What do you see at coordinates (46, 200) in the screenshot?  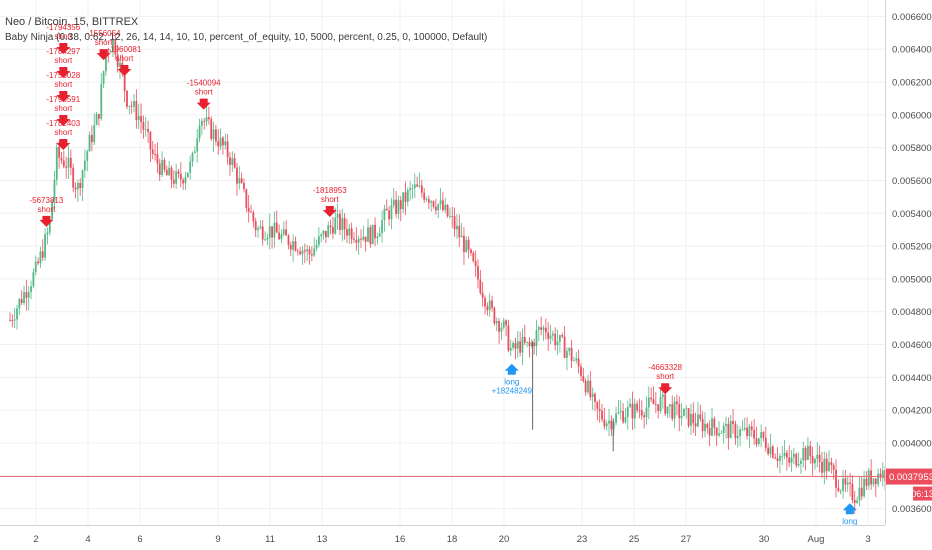 I see `short-profit-label: -5673813` at bounding box center [46, 200].